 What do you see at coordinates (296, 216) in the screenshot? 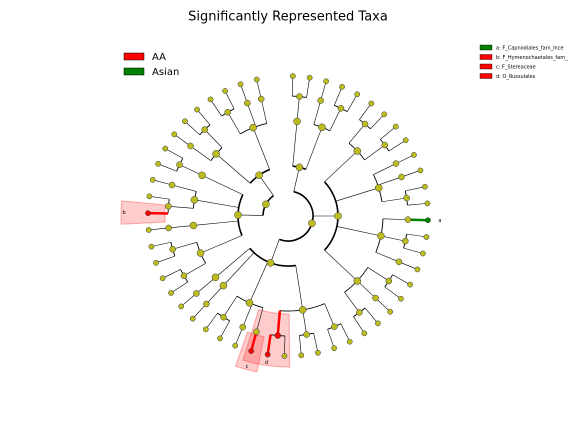
I see `clade-arc` at bounding box center [296, 216].